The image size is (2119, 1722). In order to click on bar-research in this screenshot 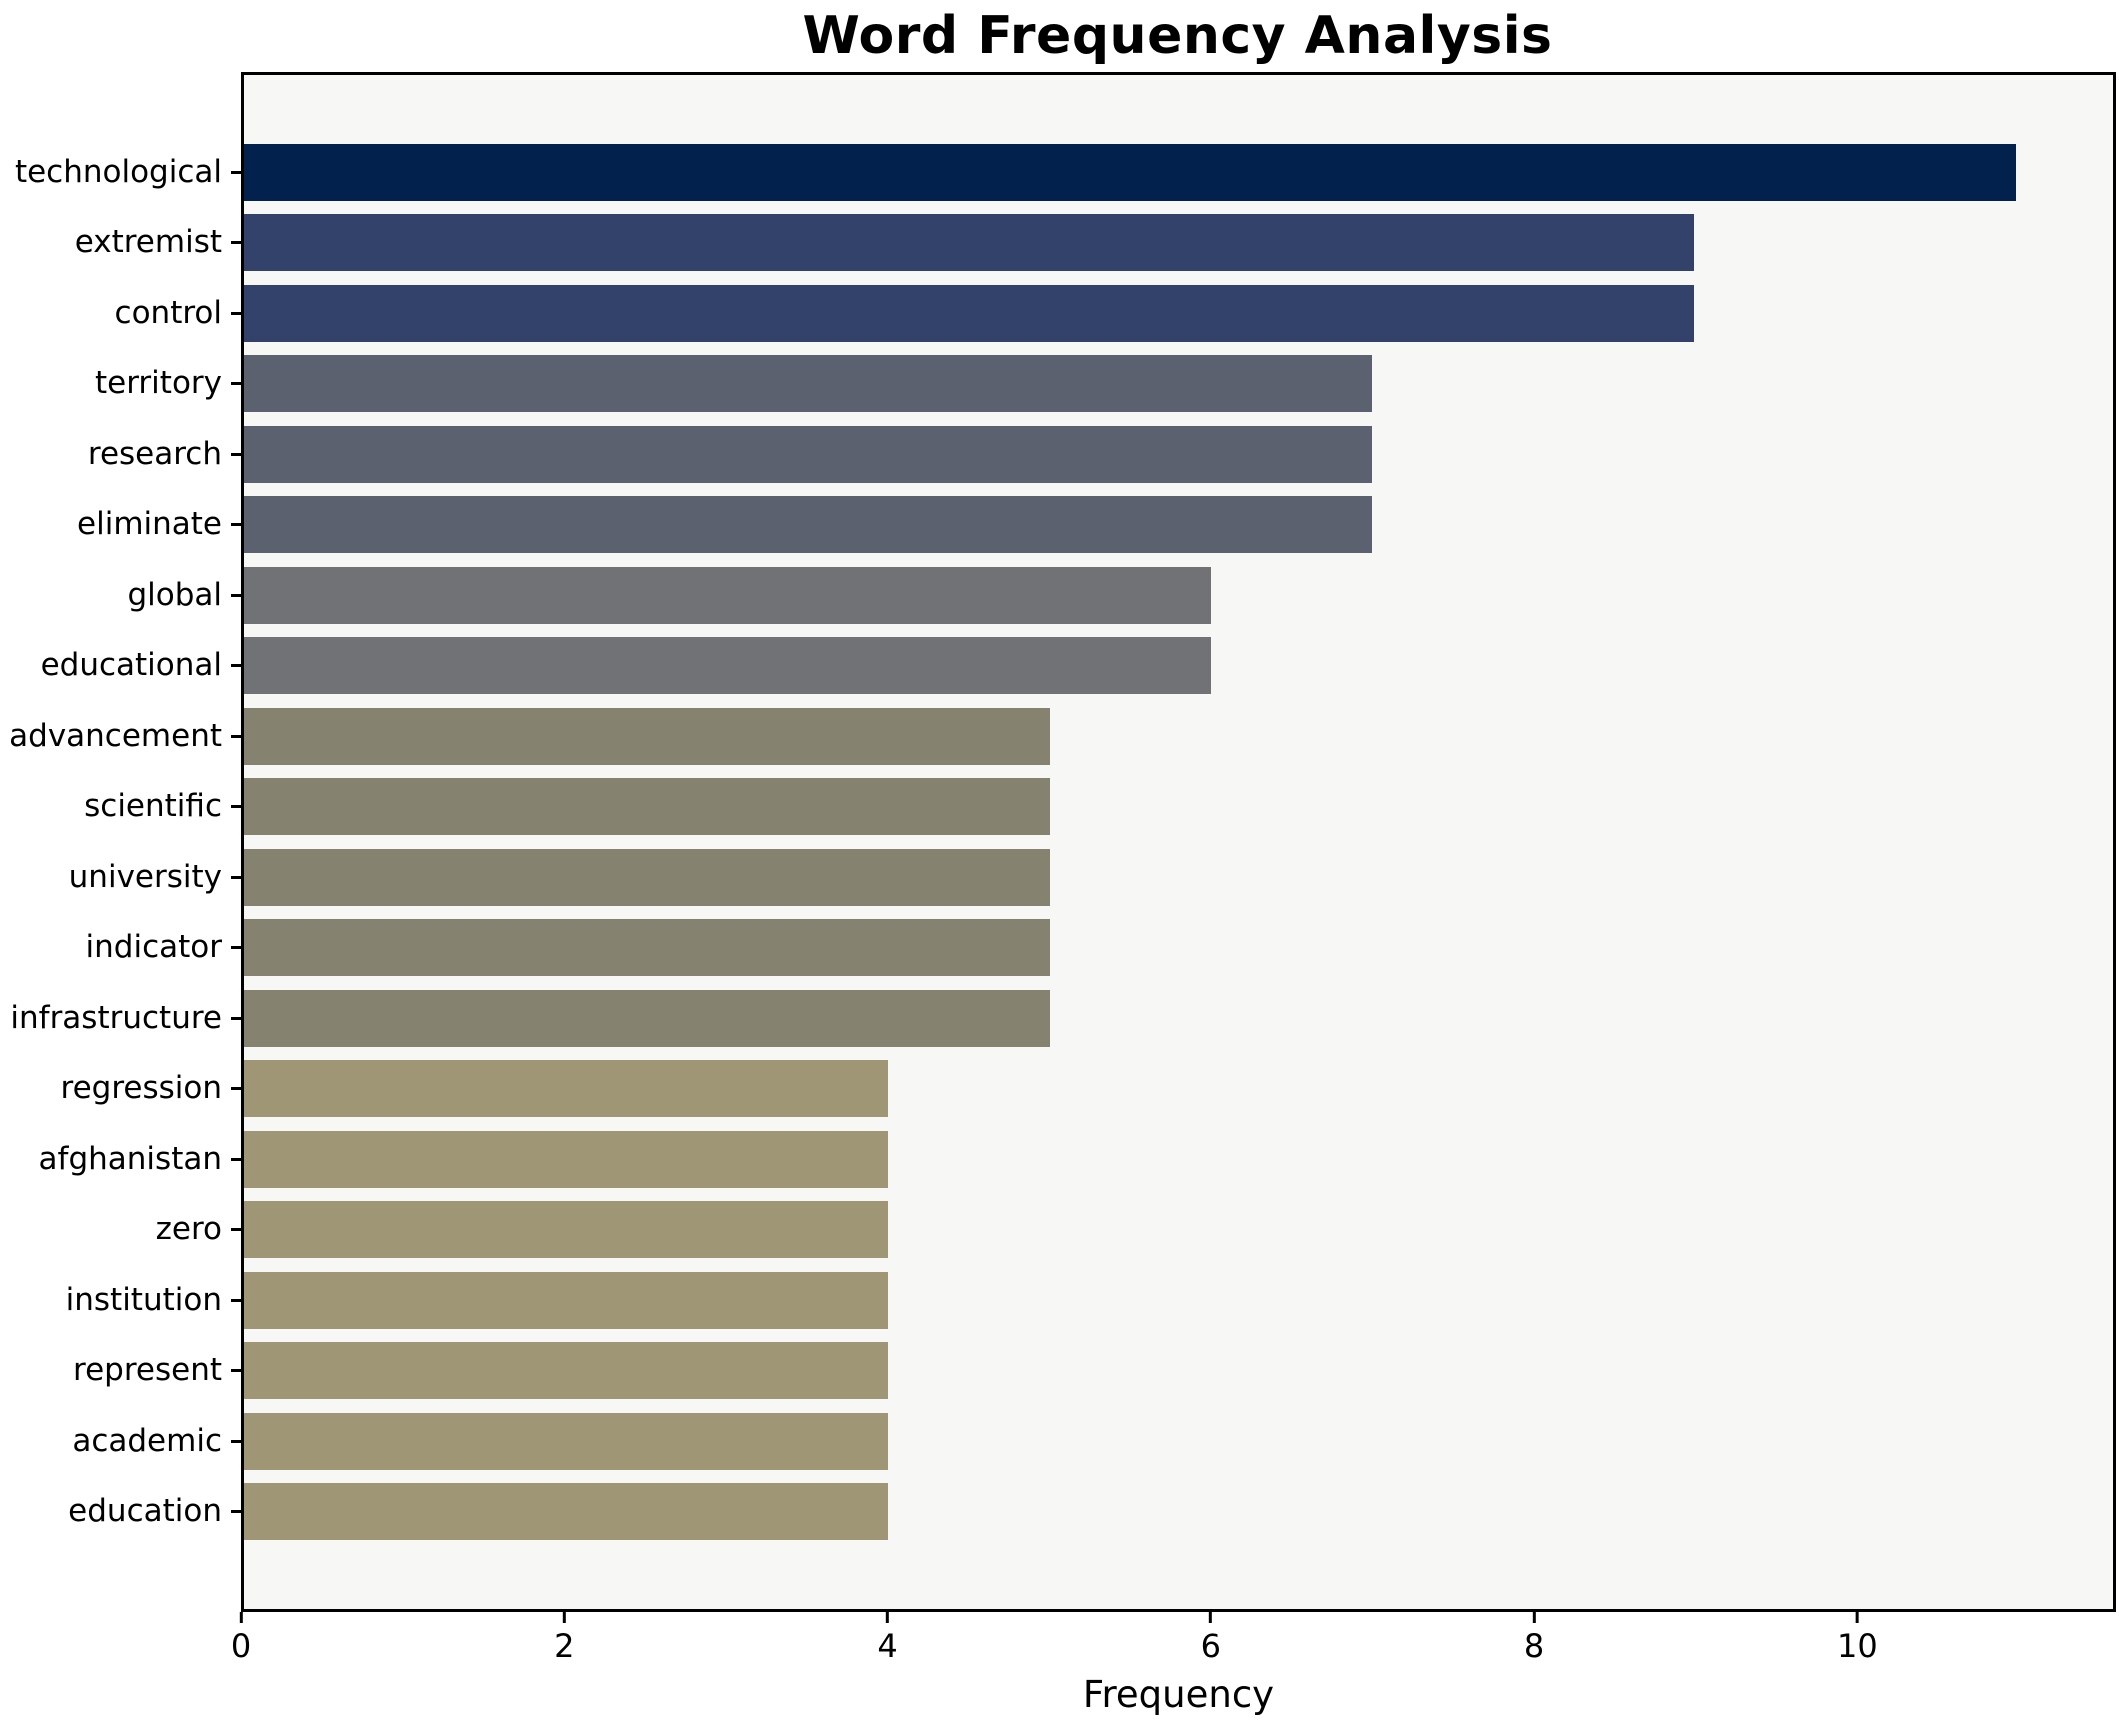, I will do `click(808, 454)`.